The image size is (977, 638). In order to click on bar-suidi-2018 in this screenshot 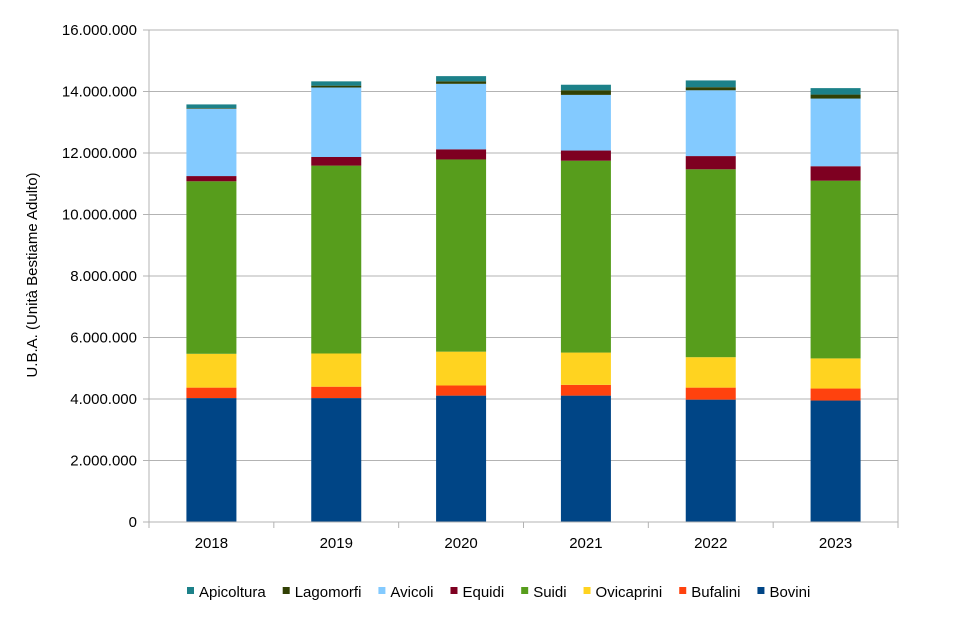, I will do `click(211, 267)`.